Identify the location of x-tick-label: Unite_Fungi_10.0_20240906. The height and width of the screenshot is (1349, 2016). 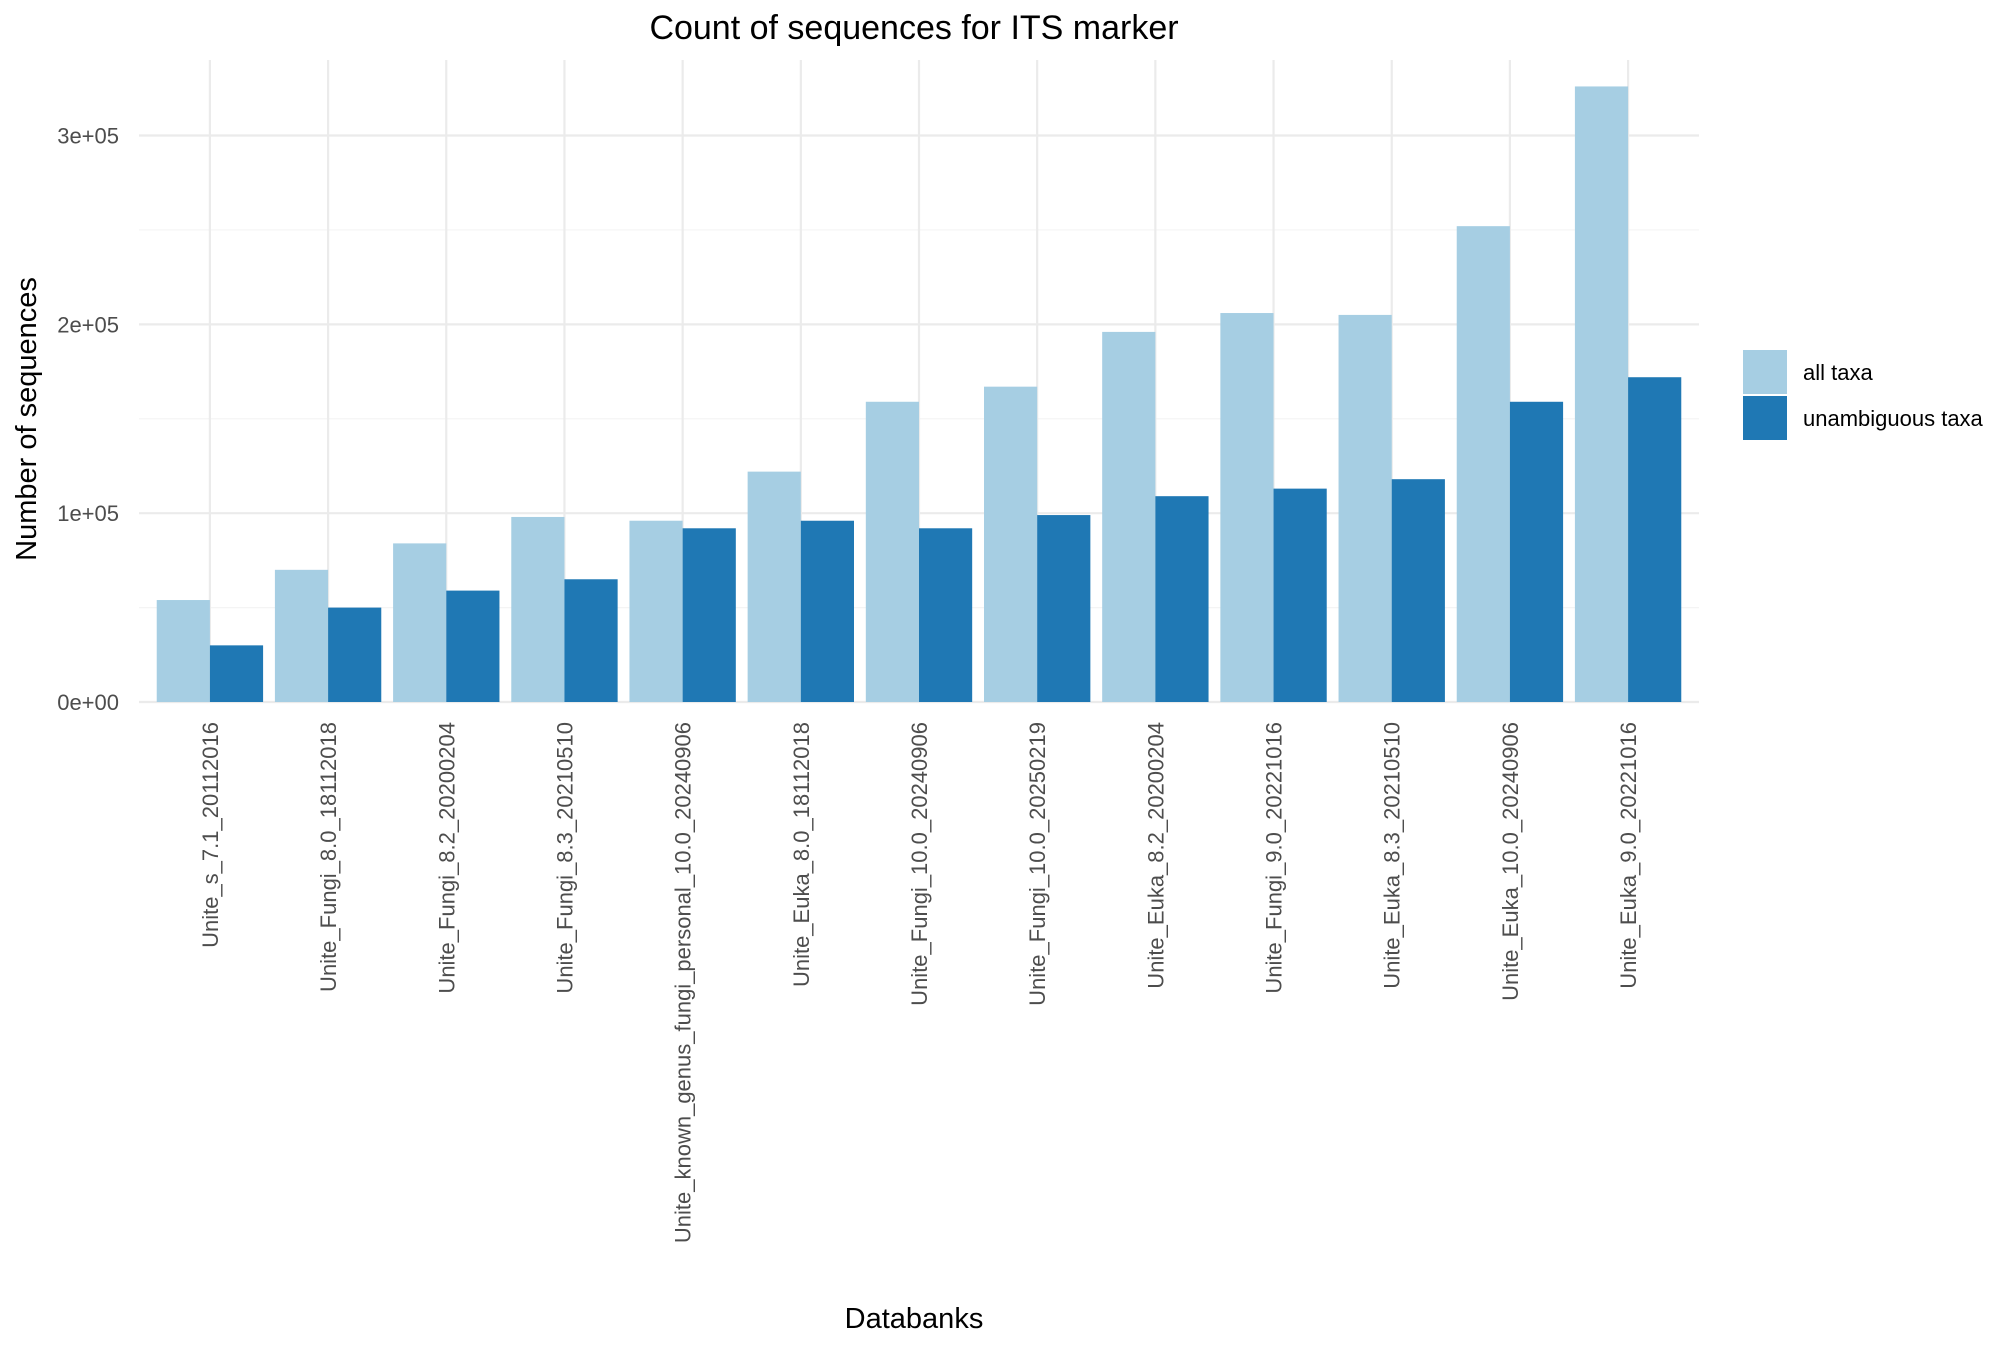
(919, 864).